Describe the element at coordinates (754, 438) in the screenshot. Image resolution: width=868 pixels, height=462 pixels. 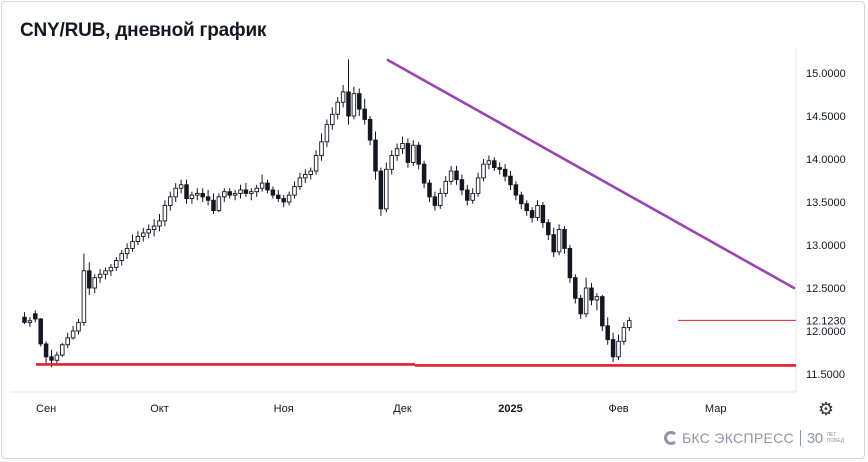
I see `brand-logo: БКС ЭКСПРЕСС 30 ЛЕТ ПОБЕД` at that location.